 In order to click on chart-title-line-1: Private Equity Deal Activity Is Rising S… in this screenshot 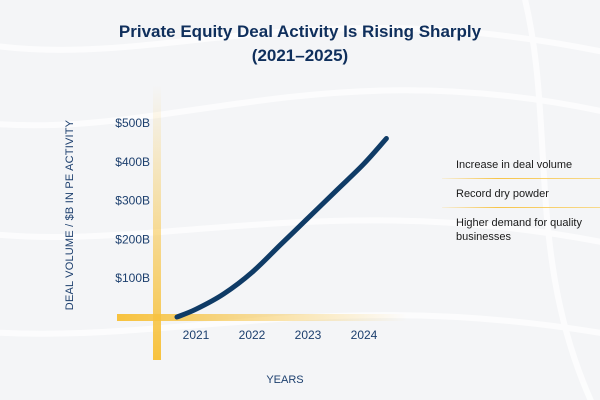, I will do `click(300, 31)`.